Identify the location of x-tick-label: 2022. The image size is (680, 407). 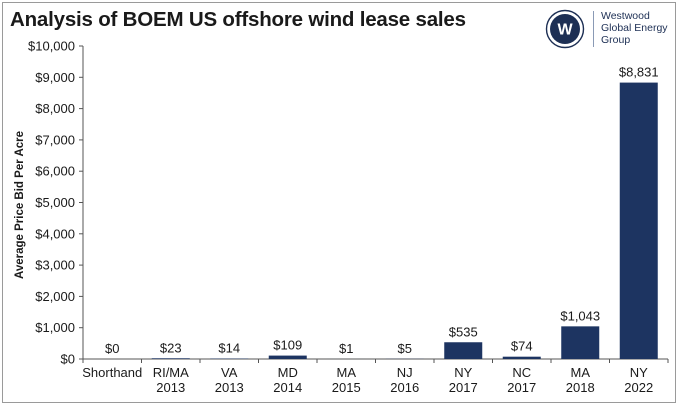
(638, 387).